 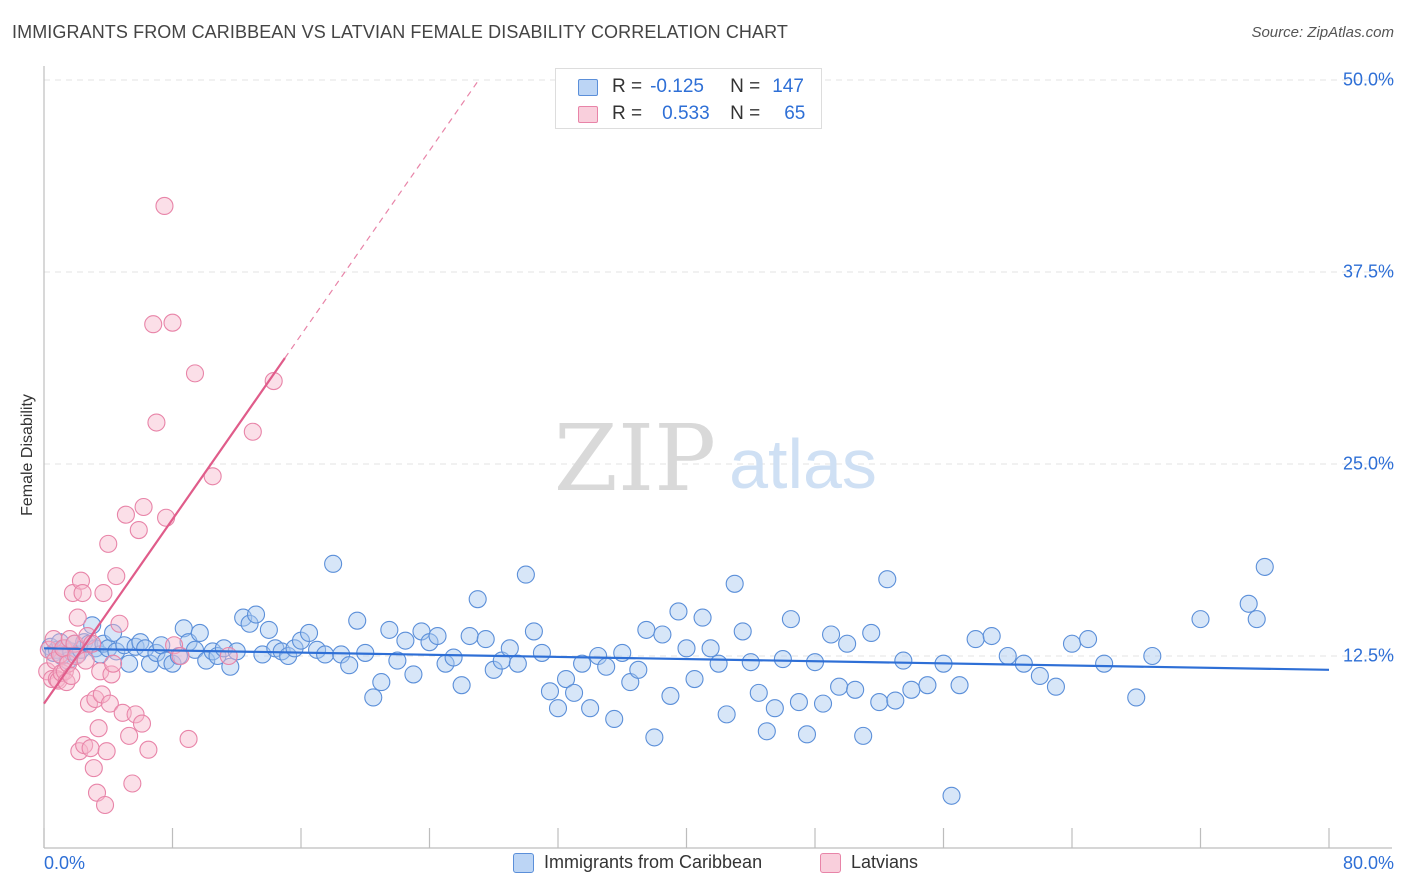 I want to click on y-tick-label: 50.0%, so click(x=1368, y=79).